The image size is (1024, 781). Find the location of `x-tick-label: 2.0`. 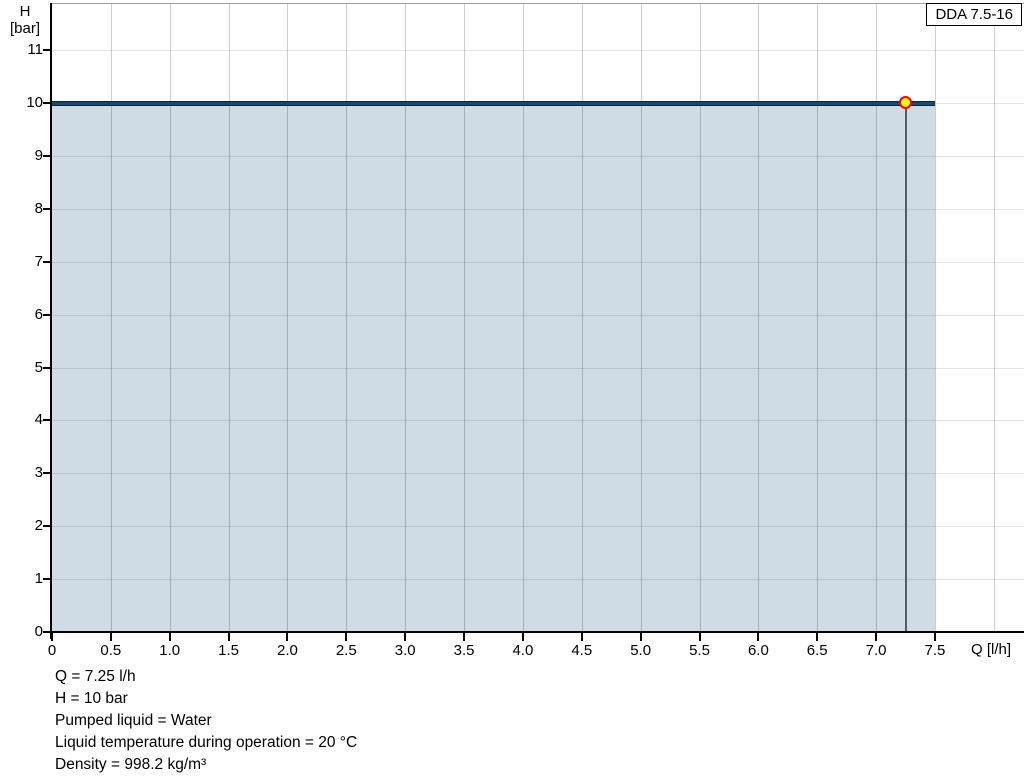

x-tick-label: 2.0 is located at coordinates (287, 650).